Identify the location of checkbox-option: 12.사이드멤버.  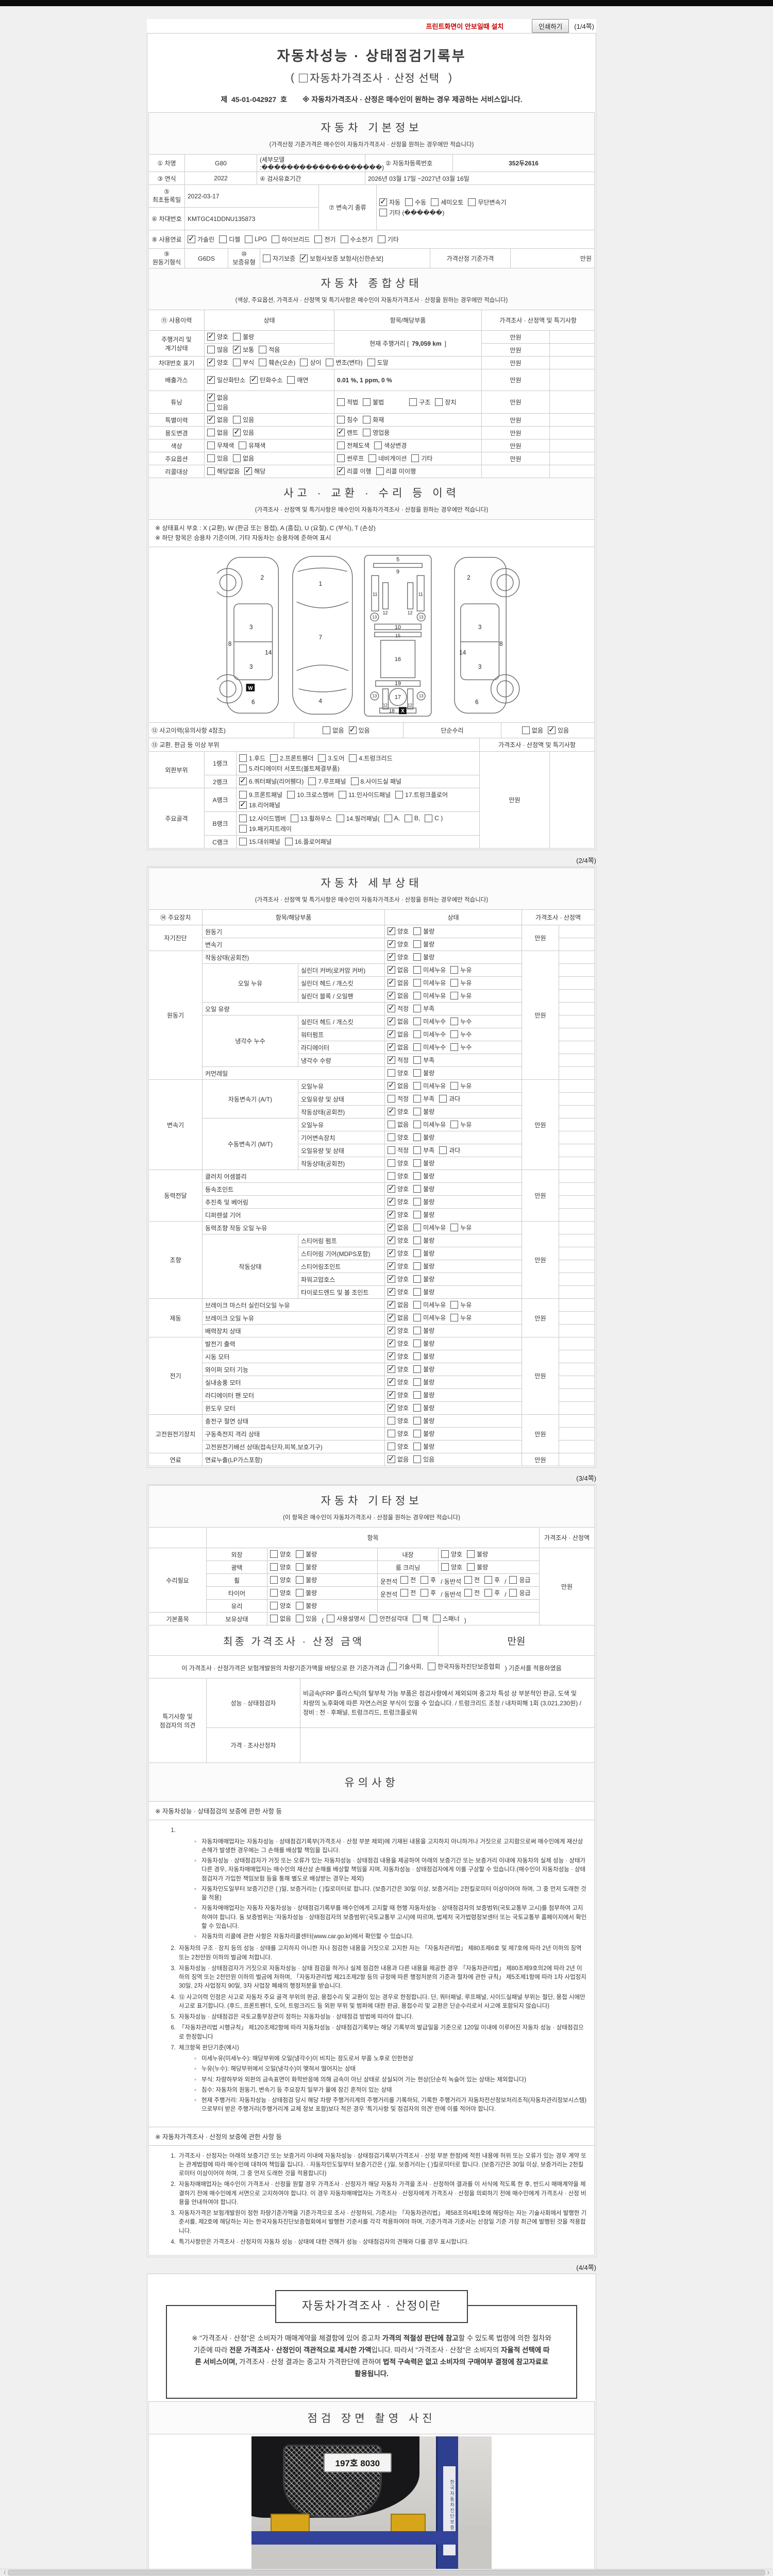
(262, 818).